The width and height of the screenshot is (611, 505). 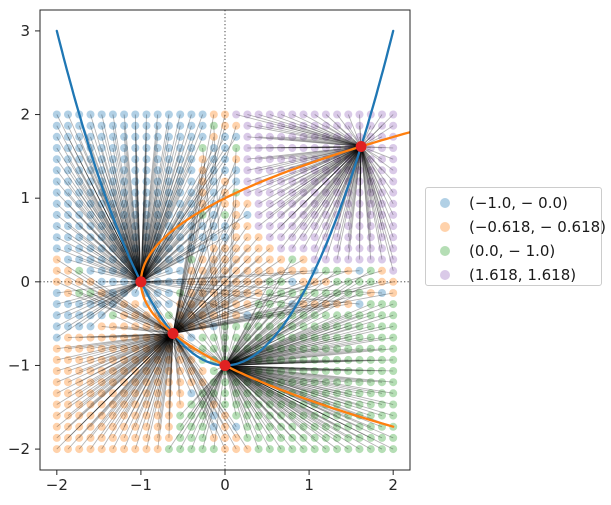 I want to click on legend-item: (0.0, − 1.0), so click(x=513, y=251).